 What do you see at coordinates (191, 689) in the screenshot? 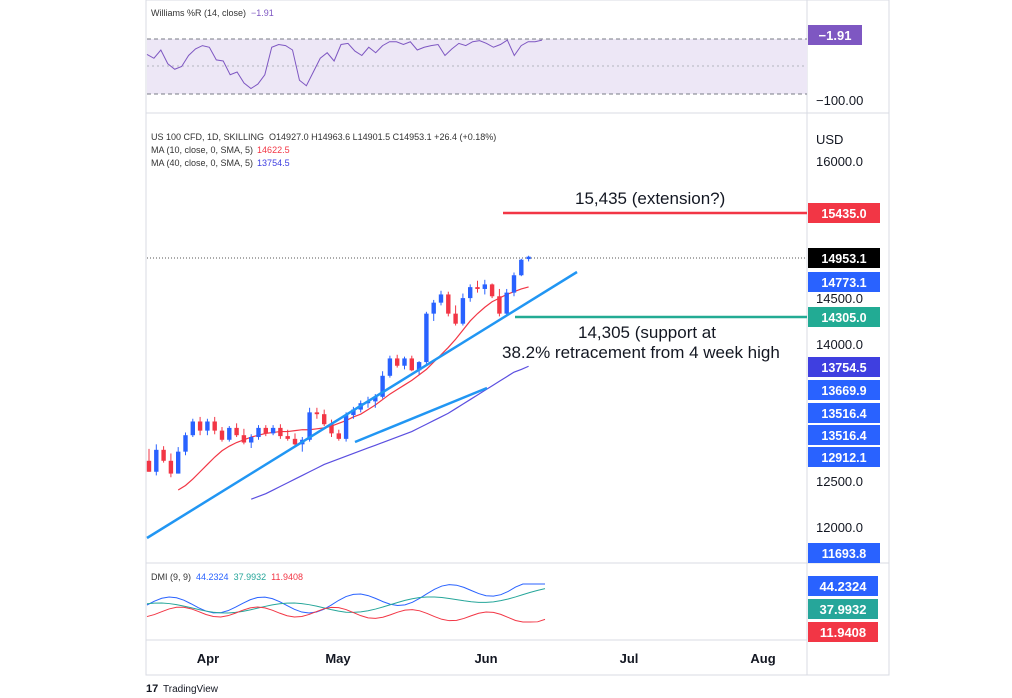
I see `svg-text: TradingView` at bounding box center [191, 689].